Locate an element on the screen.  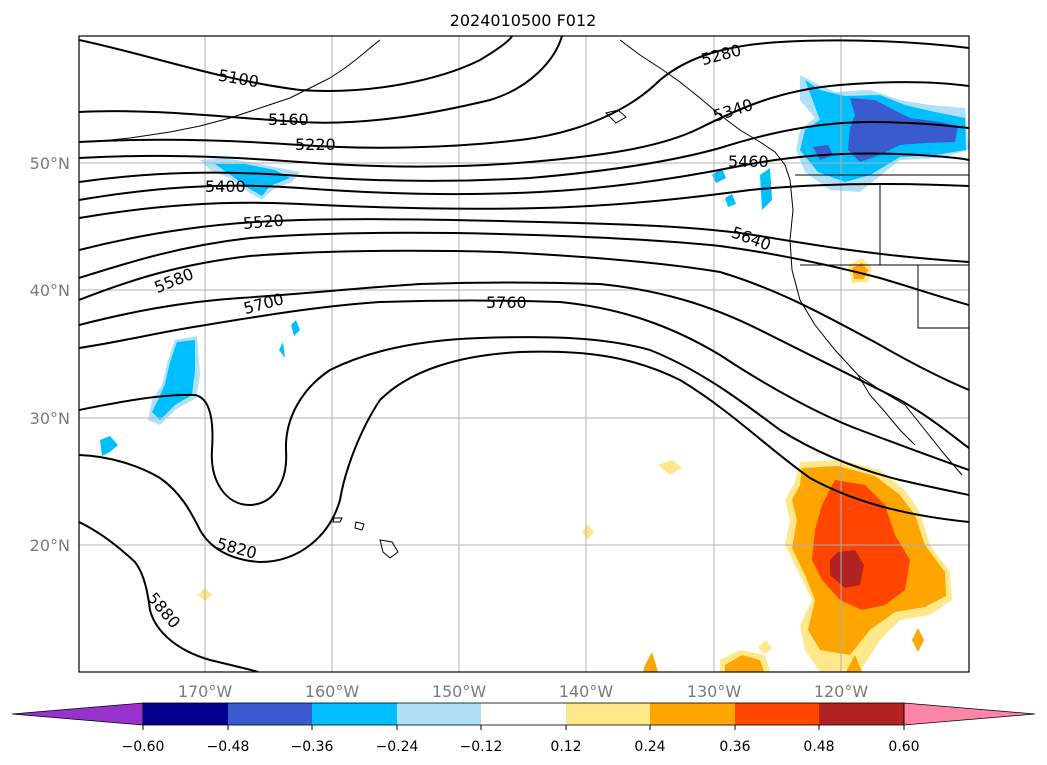
coast-alaska-peninsula is located at coordinates (235, 91).